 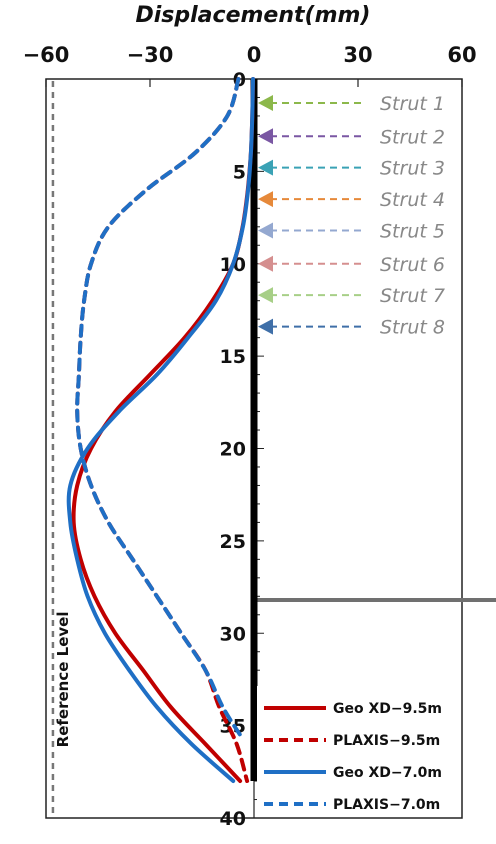 What do you see at coordinates (233, 357) in the screenshot?
I see `y-tick-label: 15` at bounding box center [233, 357].